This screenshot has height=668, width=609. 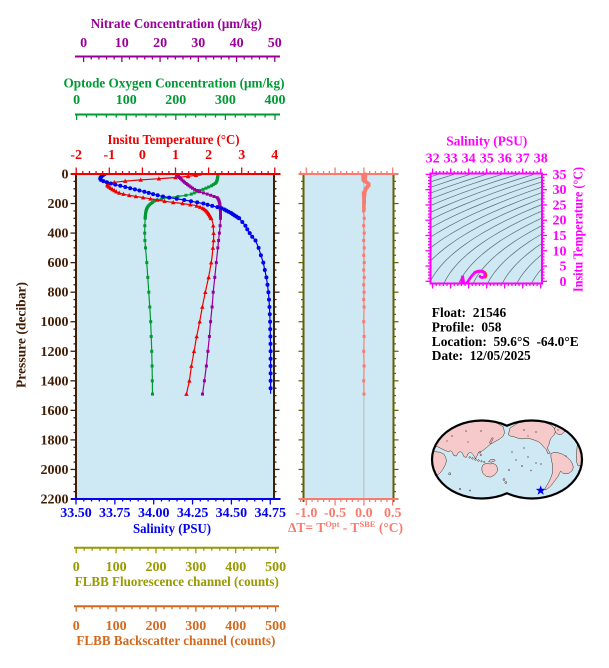 I want to click on svg-text: 2200, so click(x=55, y=500).